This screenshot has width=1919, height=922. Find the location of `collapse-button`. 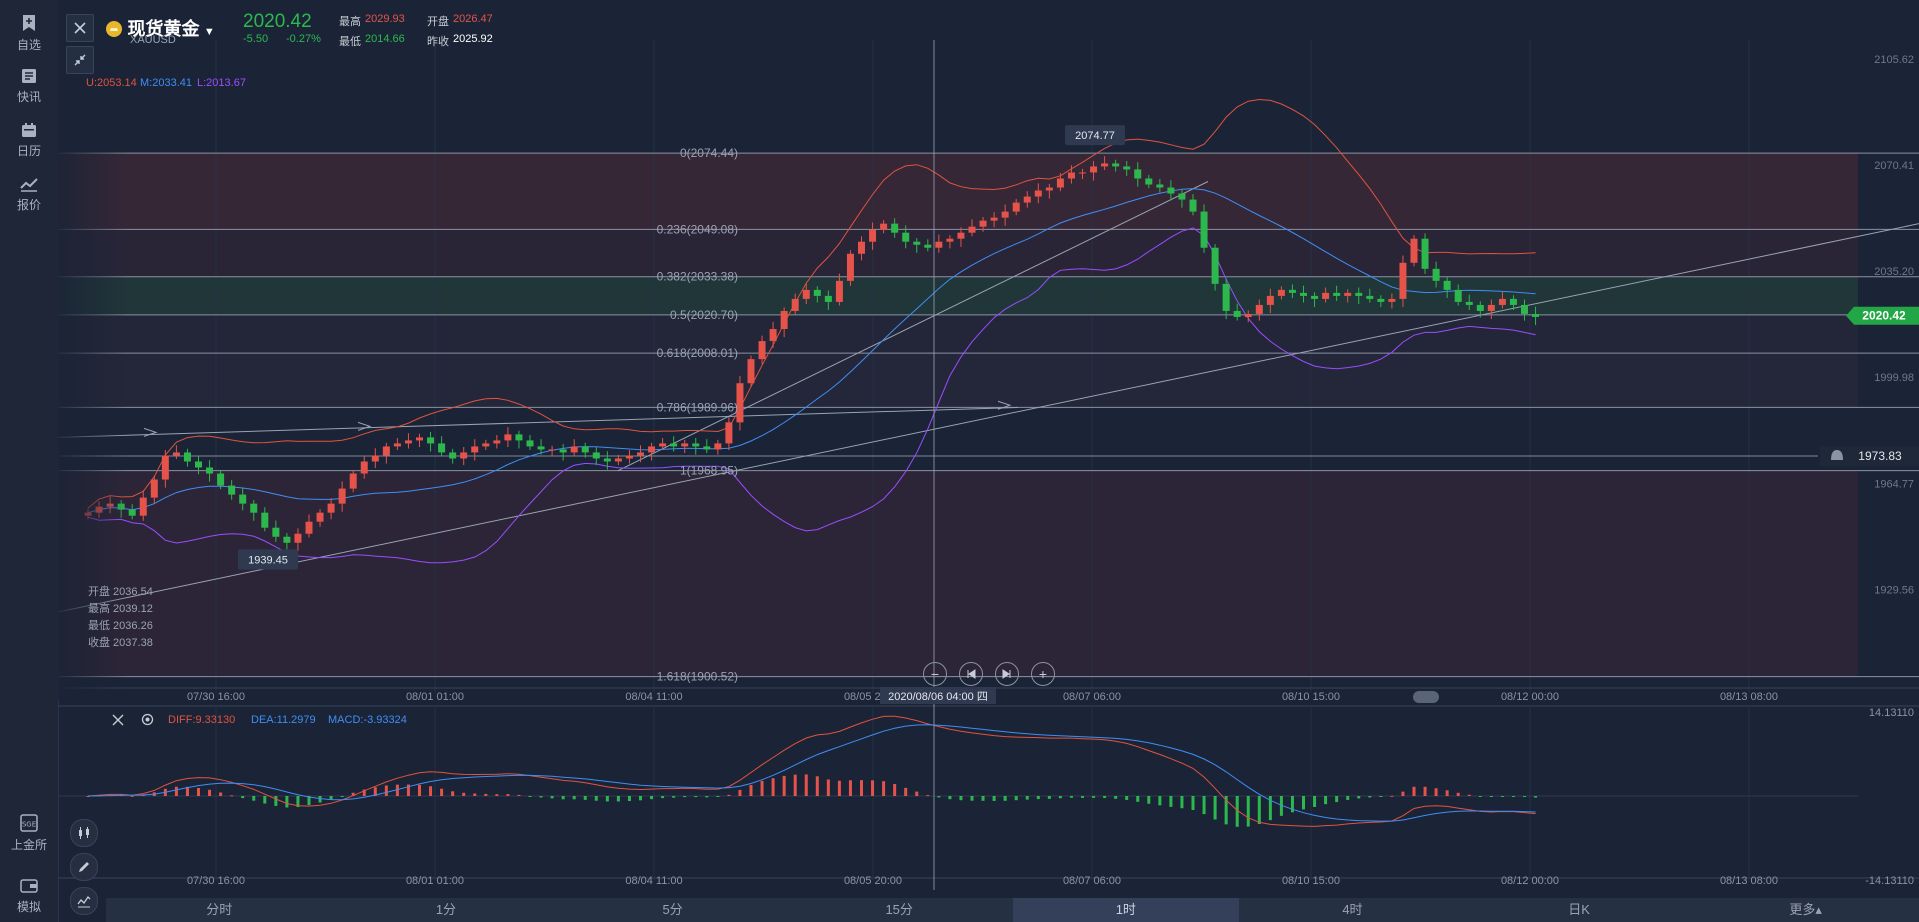

collapse-button is located at coordinates (80, 60).